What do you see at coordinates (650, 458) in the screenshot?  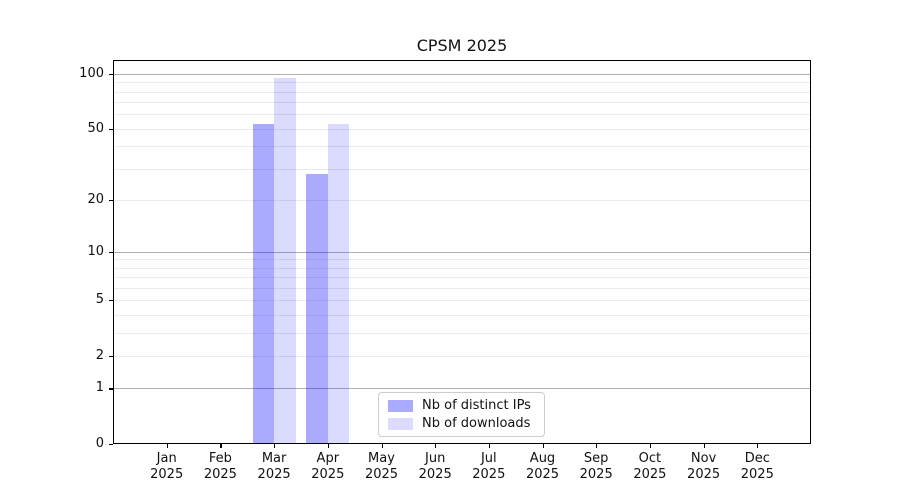 I see `x-tick-label-month: Oct` at bounding box center [650, 458].